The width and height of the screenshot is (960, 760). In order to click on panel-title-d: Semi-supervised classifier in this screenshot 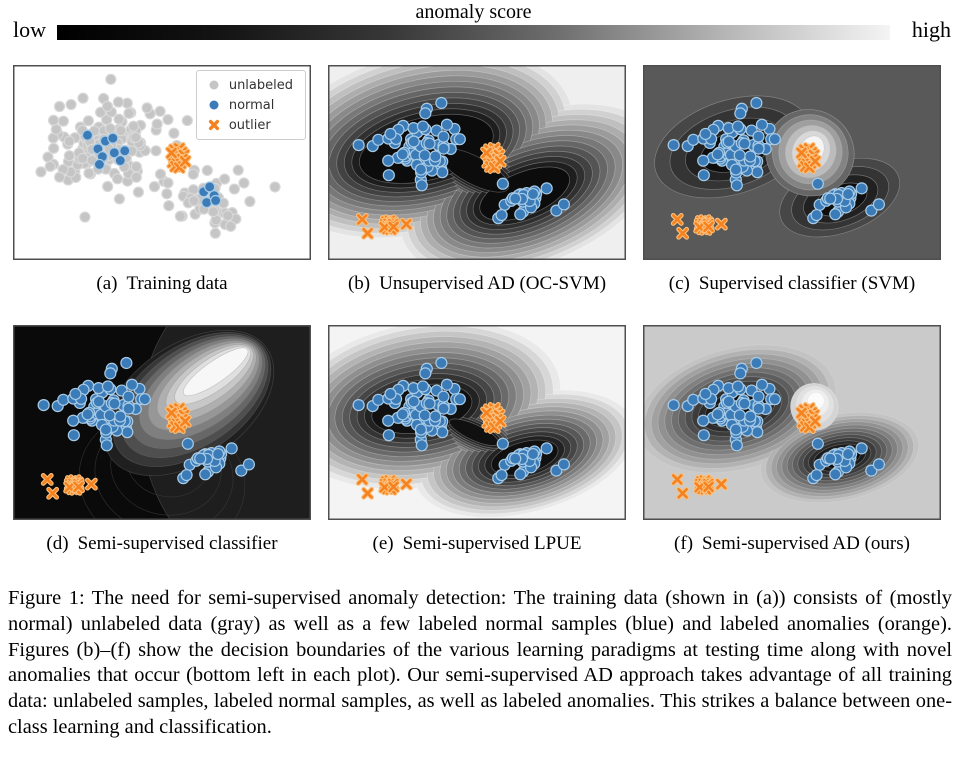, I will do `click(177, 543)`.